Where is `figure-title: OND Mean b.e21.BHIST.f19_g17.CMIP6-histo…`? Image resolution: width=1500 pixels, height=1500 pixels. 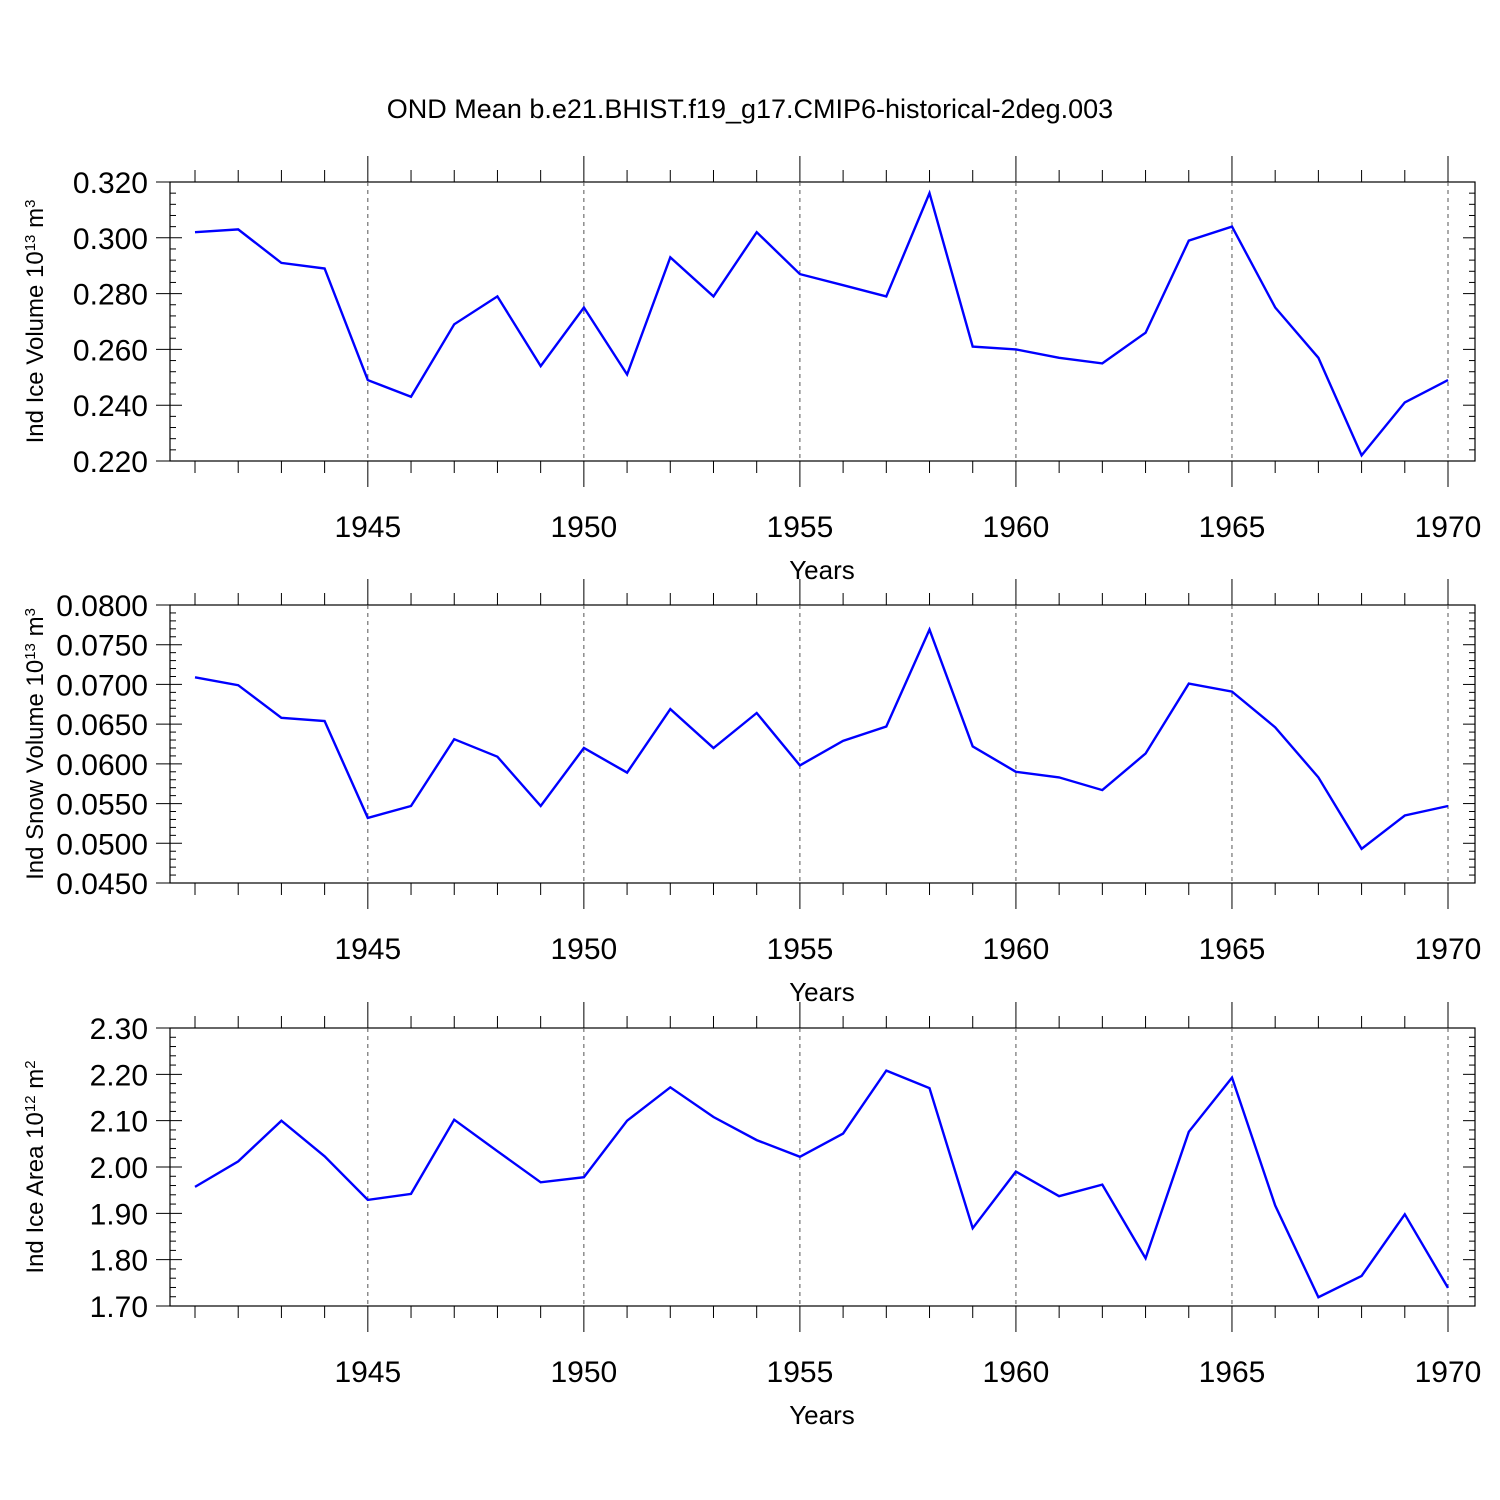 figure-title: OND Mean b.e21.BHIST.f19_g17.CMIP6-histo… is located at coordinates (750, 109).